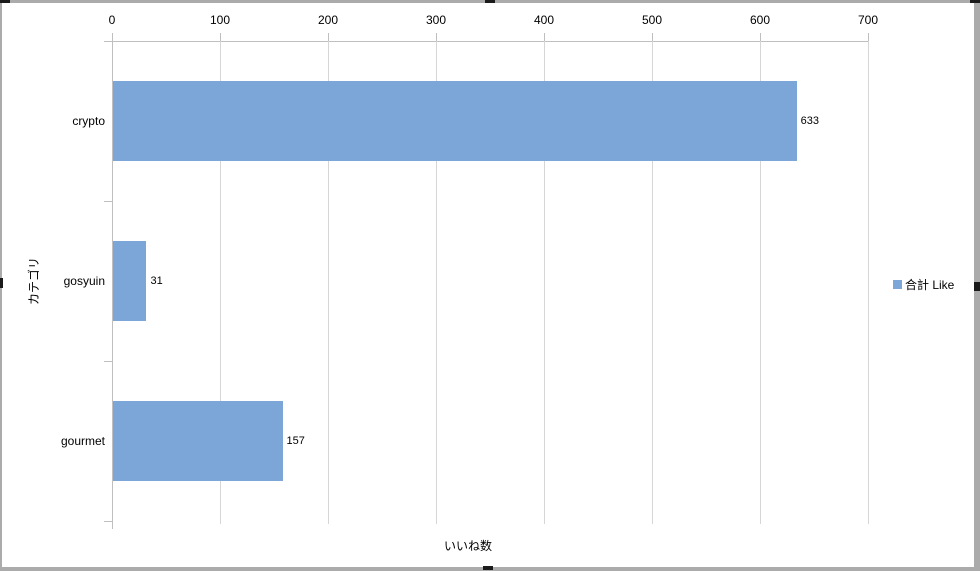  I want to click on value-axis-tick-label-700: 700, so click(868, 20).